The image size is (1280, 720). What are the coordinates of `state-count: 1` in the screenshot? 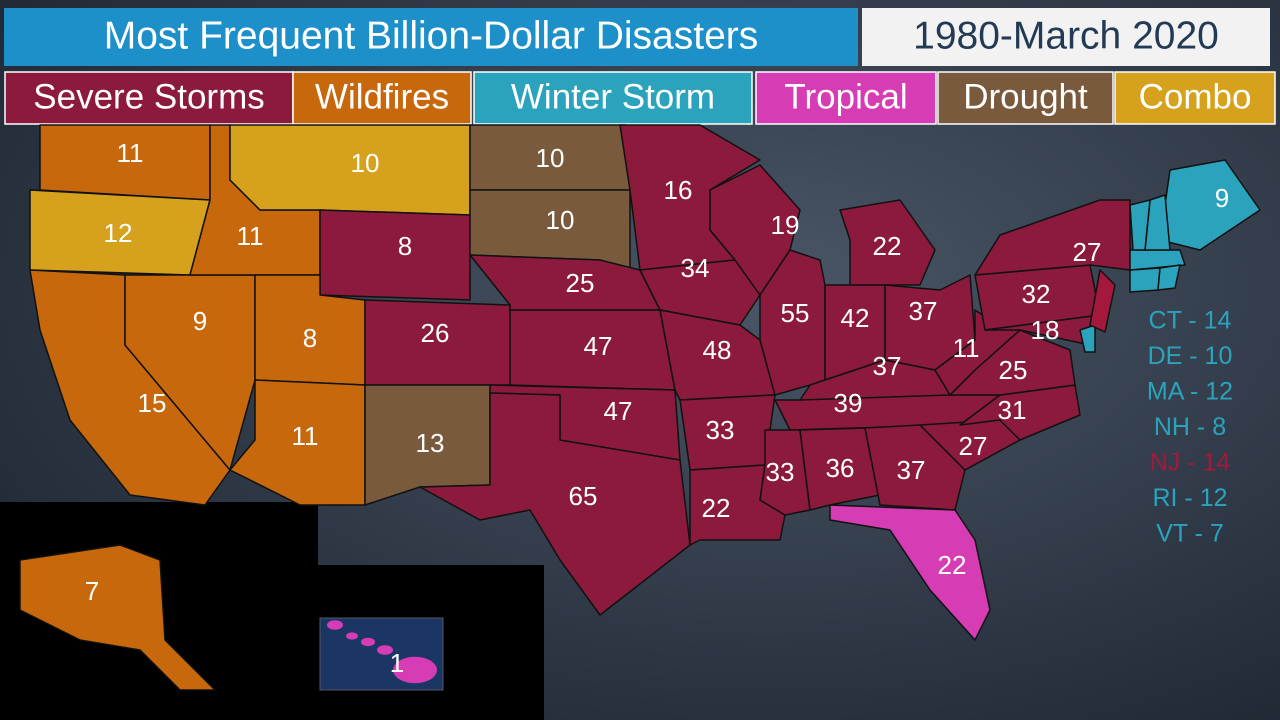 It's located at (397, 663).